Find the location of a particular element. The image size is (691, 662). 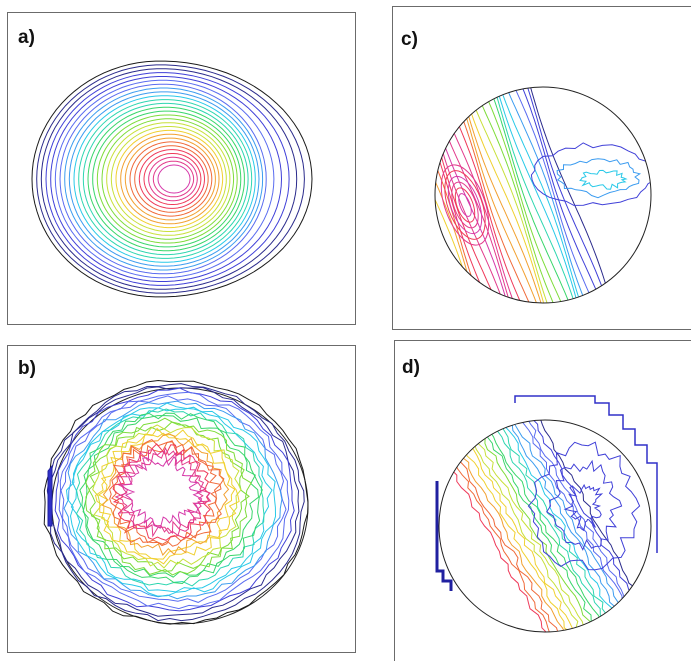

staircase-boundary is located at coordinates (586, 474).